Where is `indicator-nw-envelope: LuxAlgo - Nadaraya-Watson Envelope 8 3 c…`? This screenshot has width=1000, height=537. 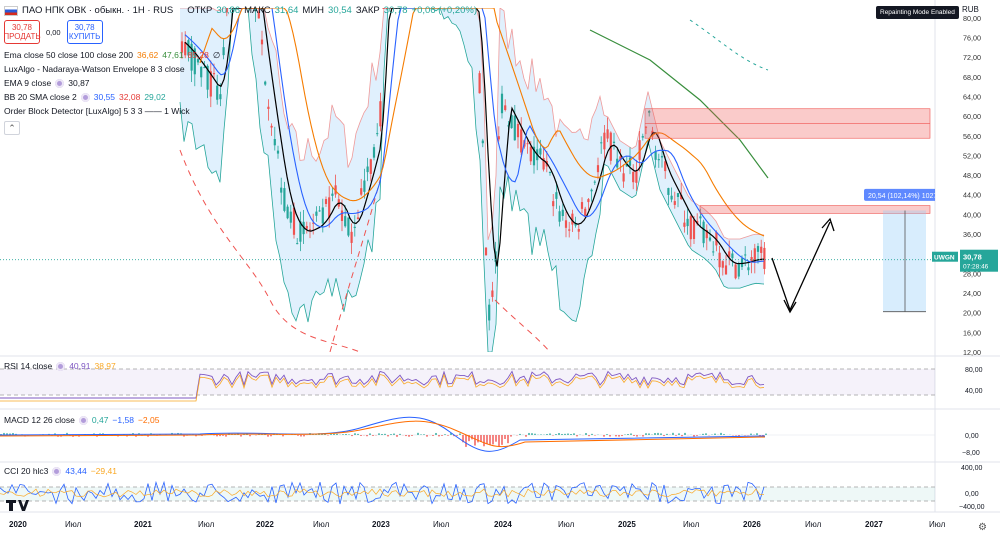
indicator-nw-envelope: LuxAlgo - Nadaraya-Watson Envelope 8 3 c… is located at coordinates (240, 69).